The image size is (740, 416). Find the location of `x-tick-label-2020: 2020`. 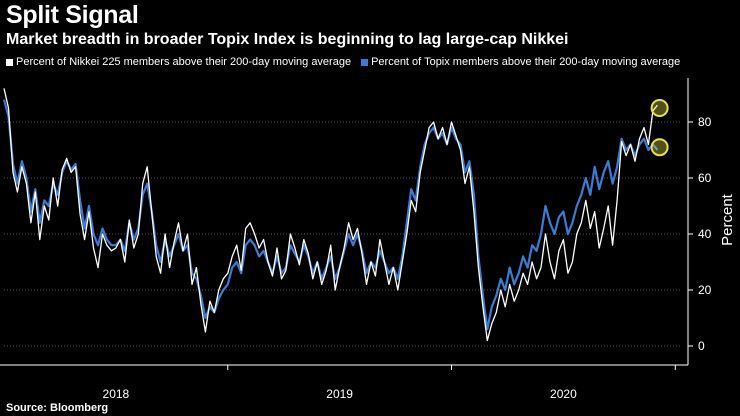

x-tick-label-2020: 2020 is located at coordinates (563, 394).